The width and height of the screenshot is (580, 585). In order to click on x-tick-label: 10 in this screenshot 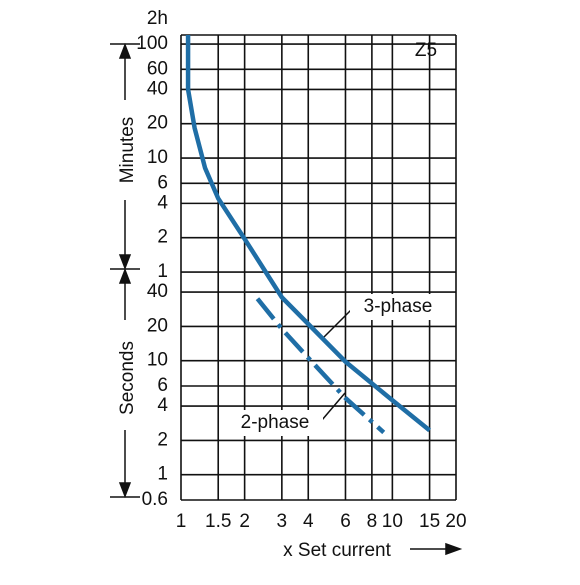, I will do `click(392, 521)`.